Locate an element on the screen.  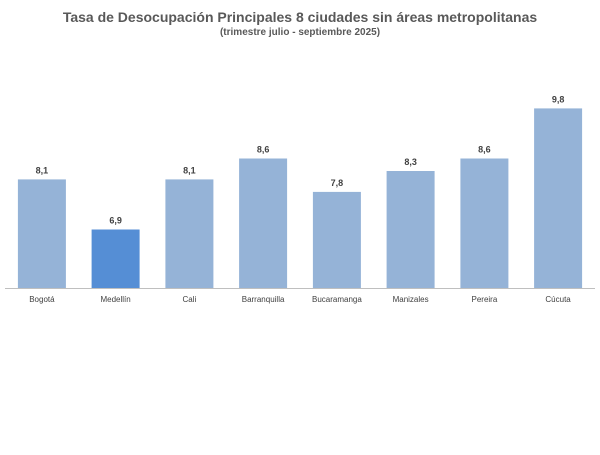
x-tick-label-7: Cúcuta is located at coordinates (558, 299).